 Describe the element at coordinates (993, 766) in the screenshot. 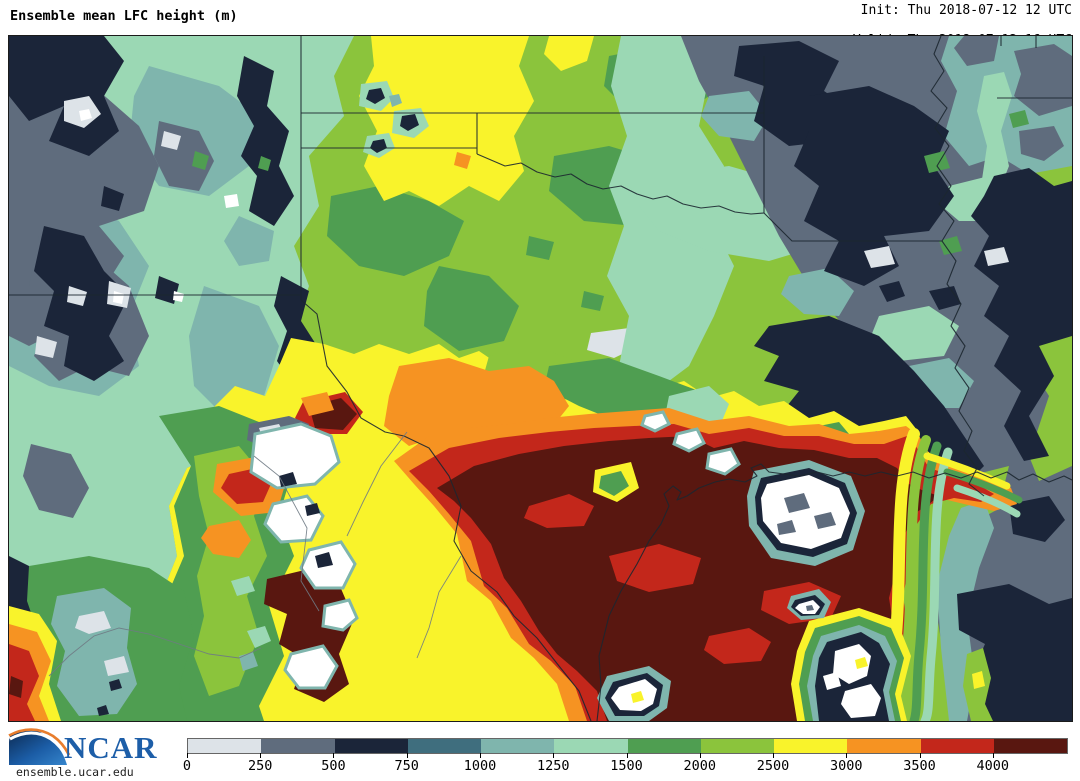

I see `colorbar-tick-label: 4000` at that location.